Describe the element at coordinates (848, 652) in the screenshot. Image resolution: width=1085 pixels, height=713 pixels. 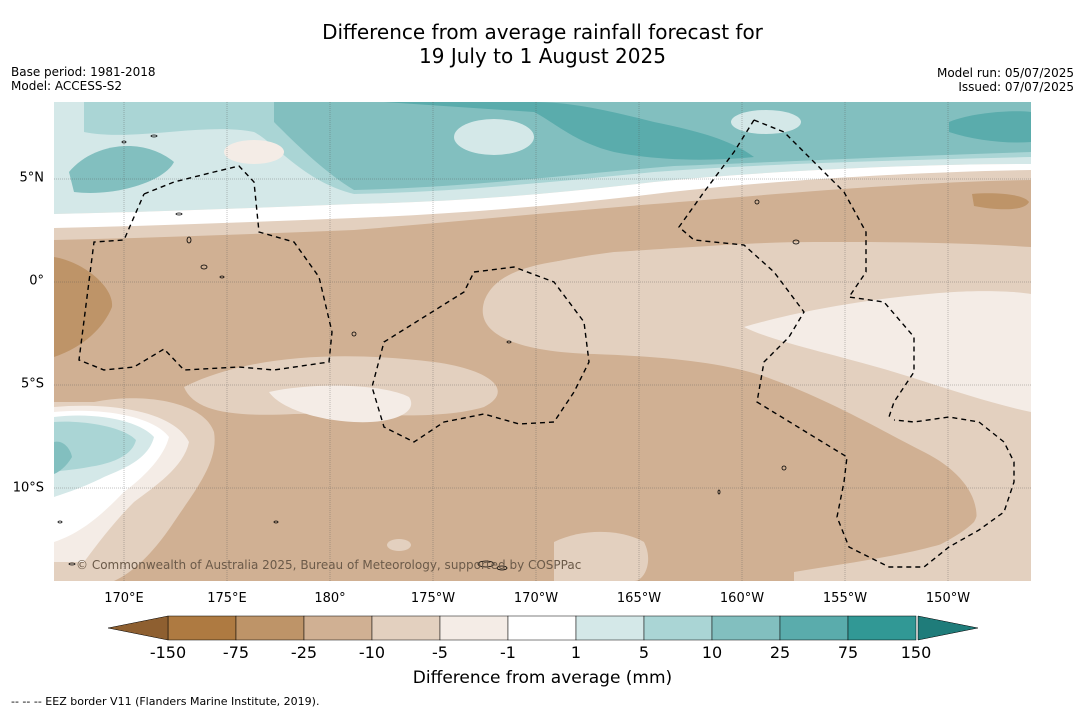
I see `colorbar-tick: 75` at that location.